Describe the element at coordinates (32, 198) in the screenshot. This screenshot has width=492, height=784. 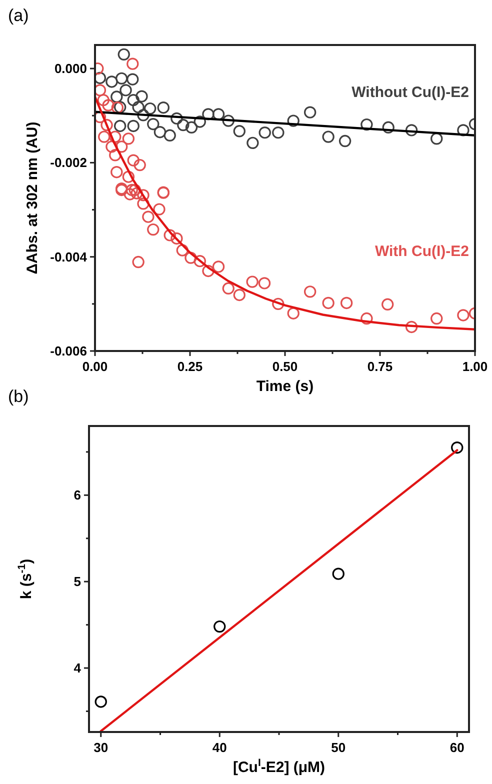
I see `y-axis-title: ΔAbs. at 302 nm (AU)` at that location.